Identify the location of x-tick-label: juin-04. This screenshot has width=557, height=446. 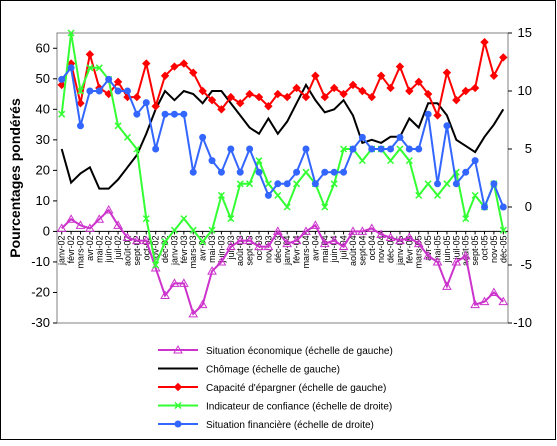
(334, 249).